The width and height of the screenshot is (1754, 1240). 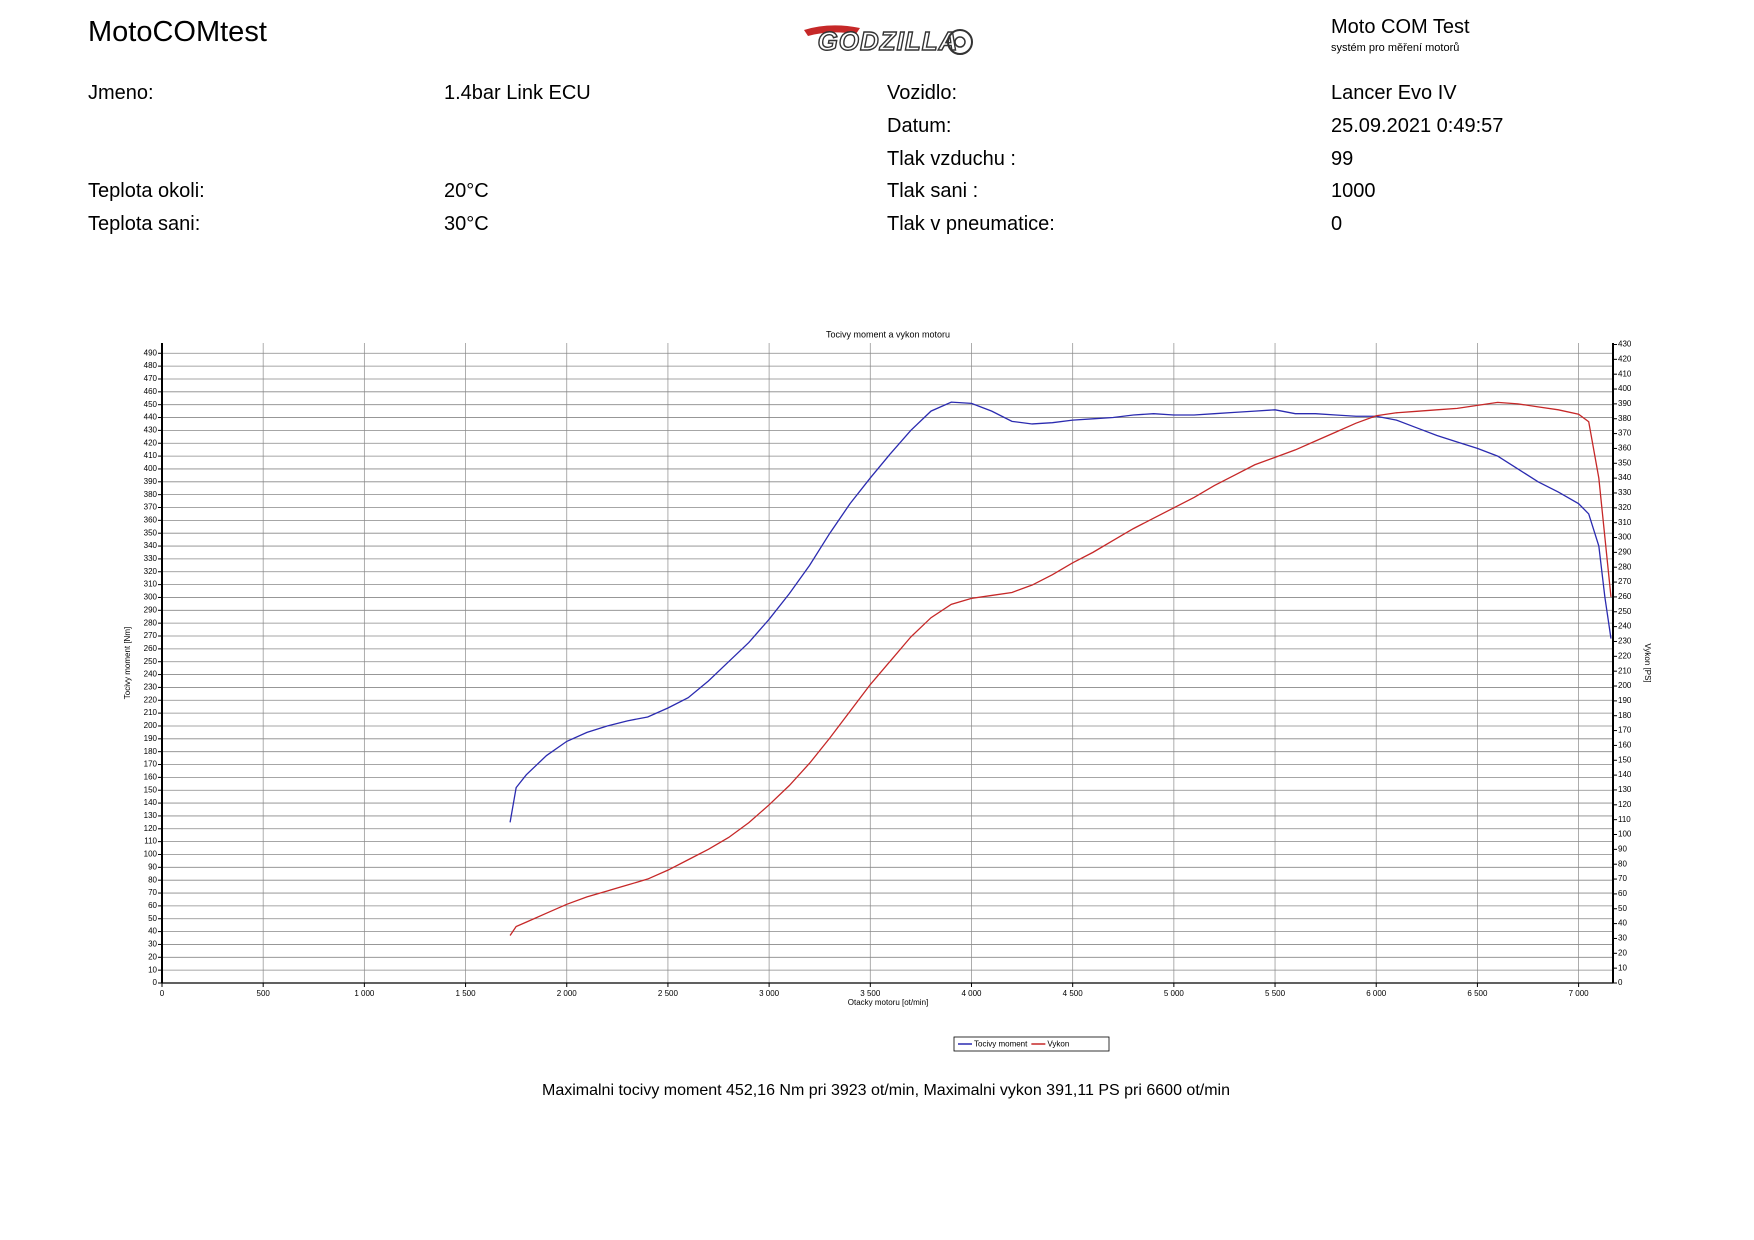 What do you see at coordinates (1625, 551) in the screenshot?
I see `y2-tick-label: 290` at bounding box center [1625, 551].